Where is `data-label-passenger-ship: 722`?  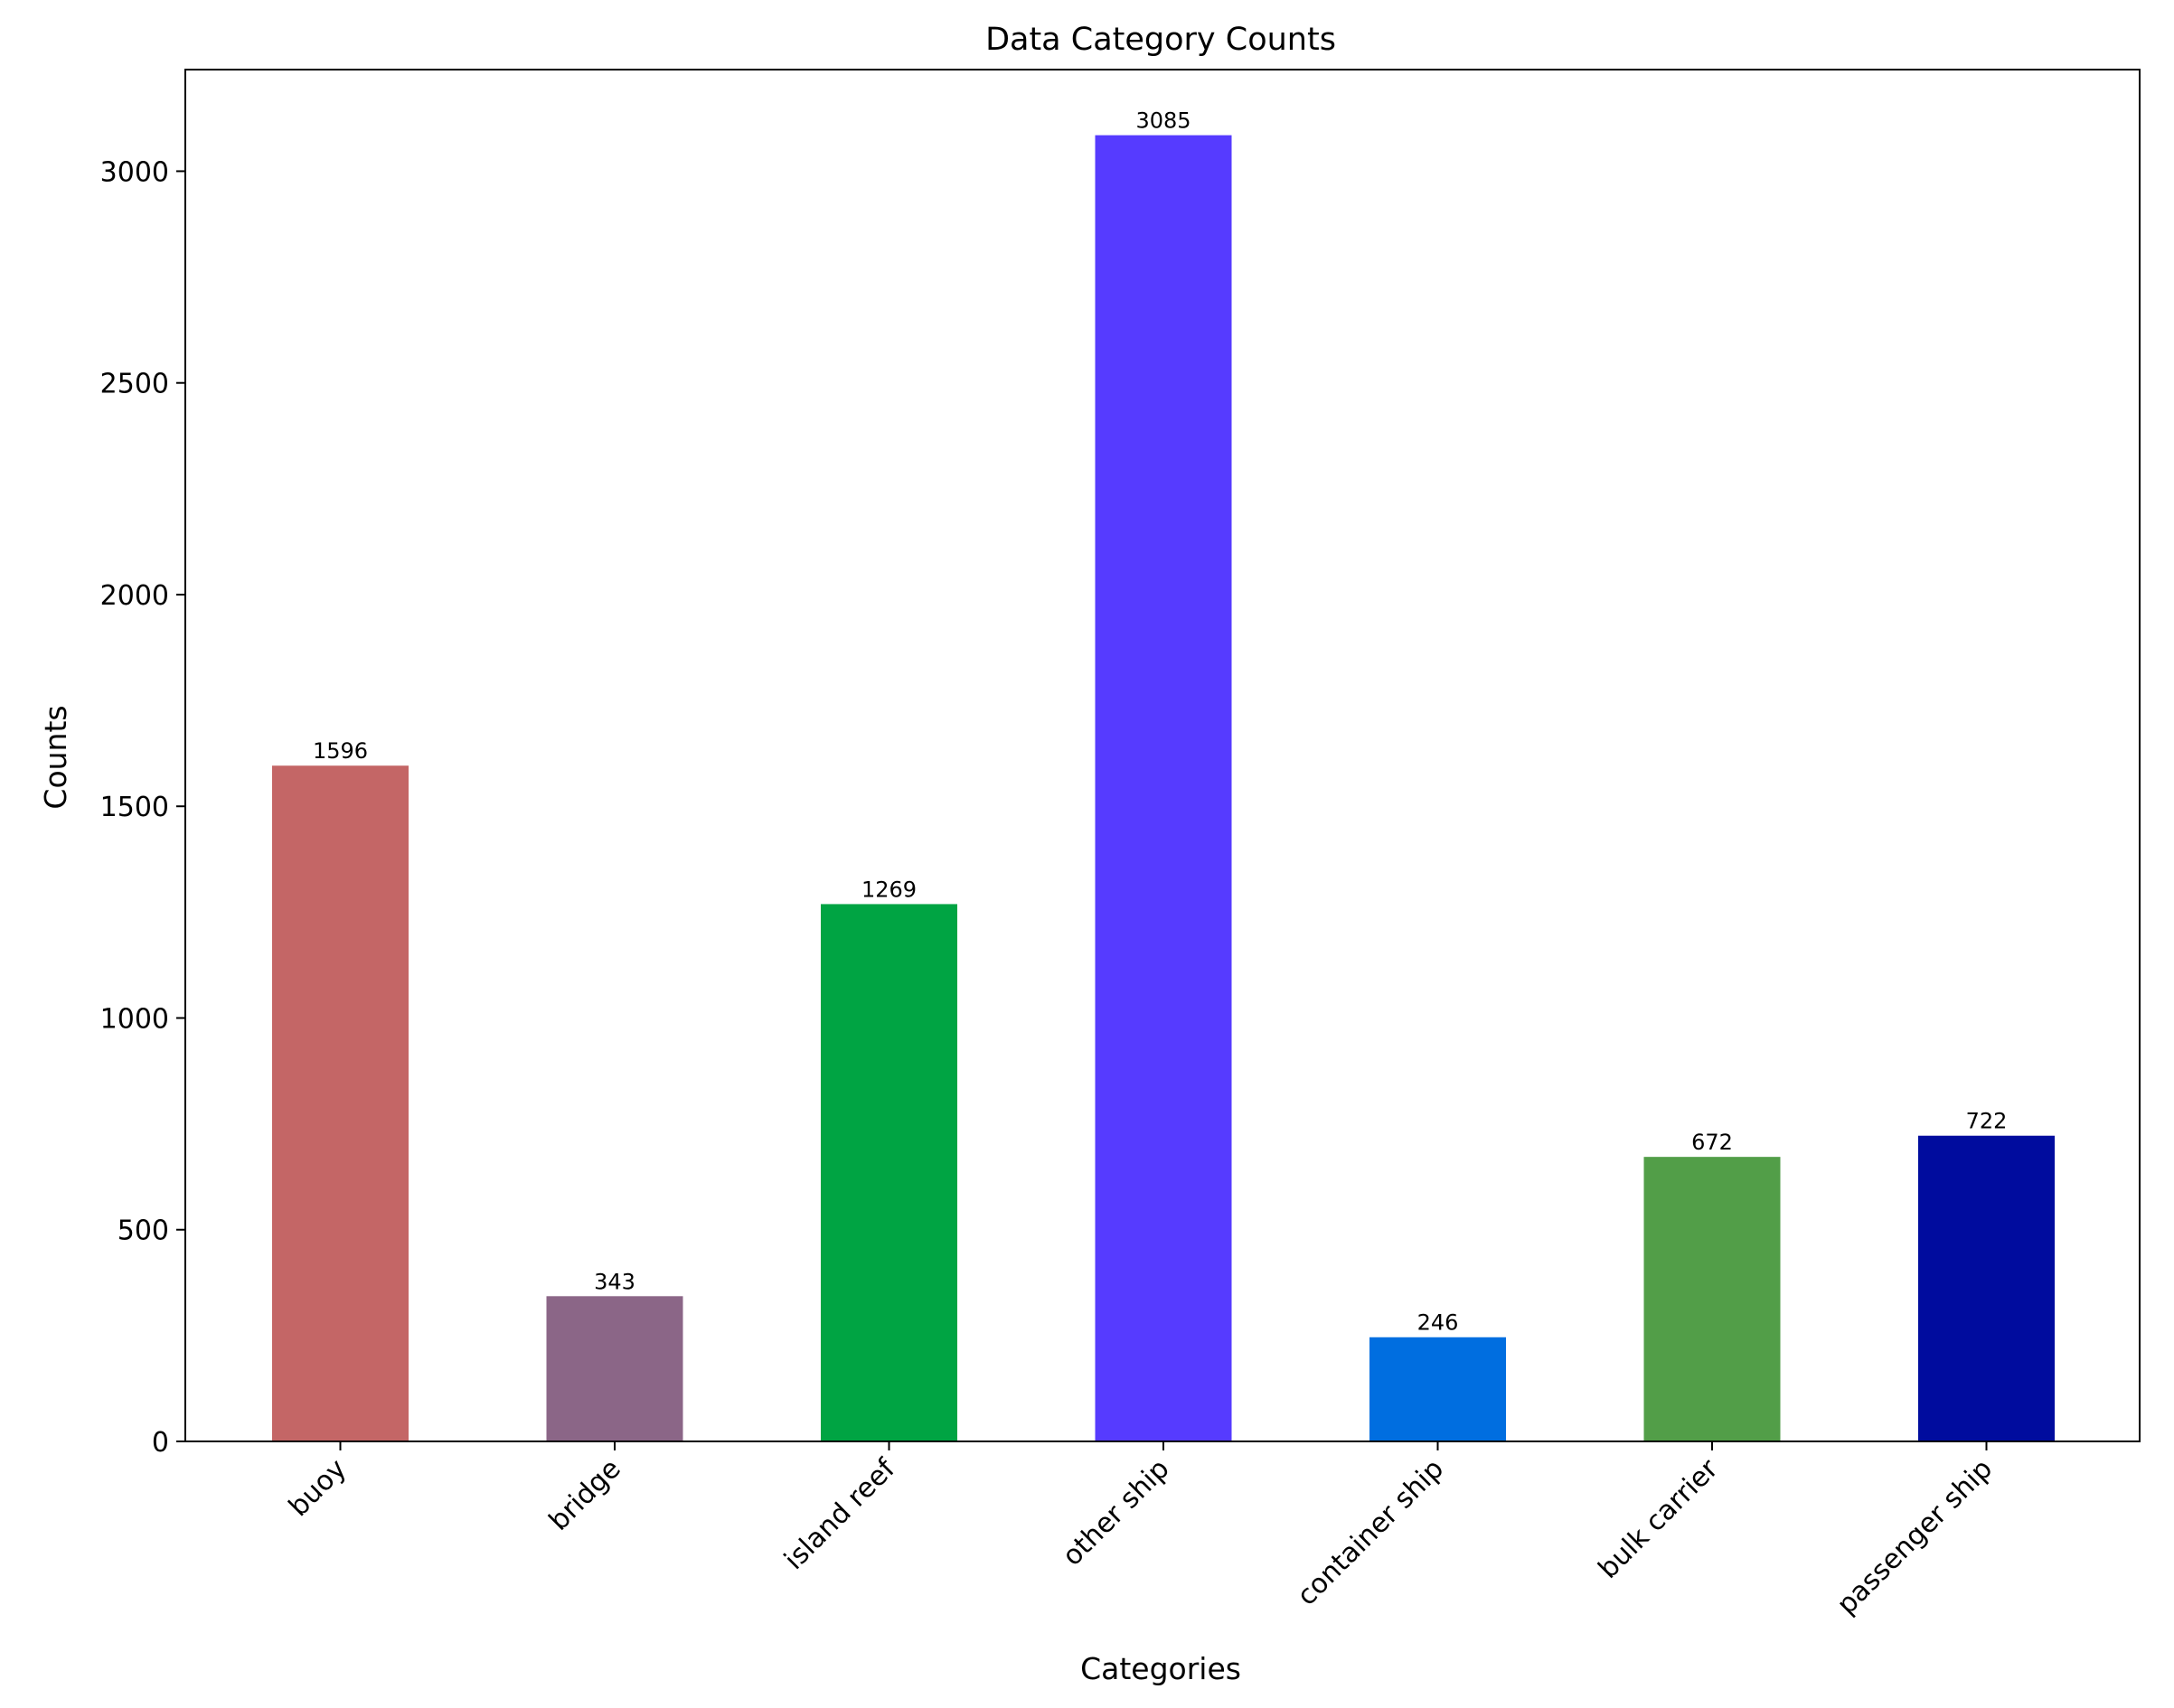
data-label-passenger-ship: 722 is located at coordinates (1987, 1121).